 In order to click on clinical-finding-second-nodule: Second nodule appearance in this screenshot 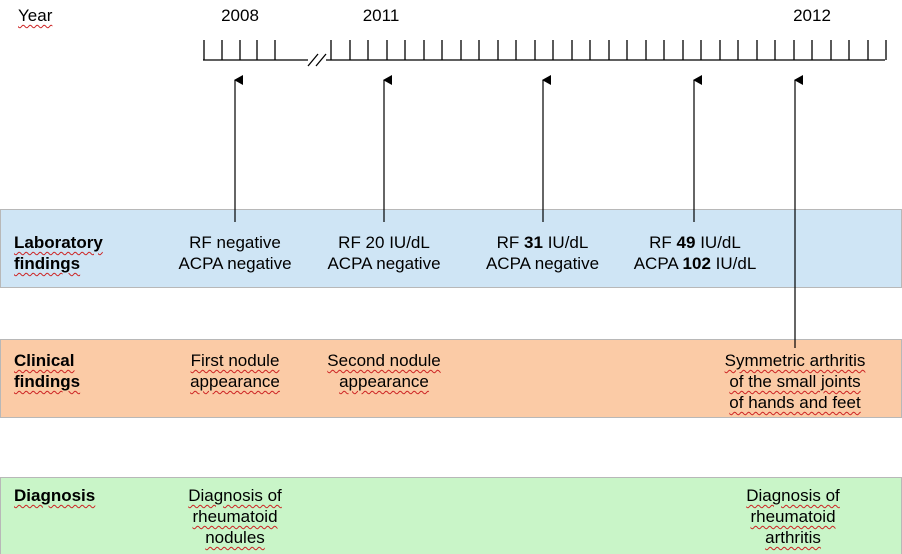, I will do `click(384, 371)`.